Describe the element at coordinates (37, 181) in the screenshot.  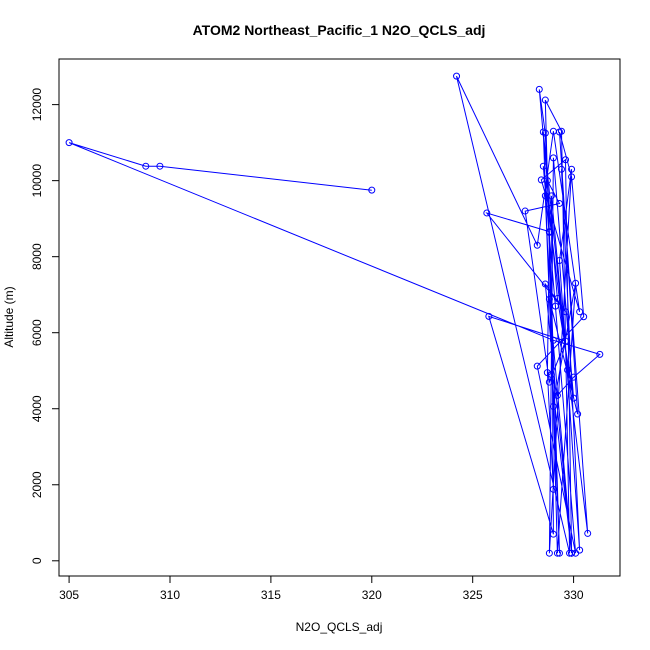
I see `y-tick-label: 10000` at that location.